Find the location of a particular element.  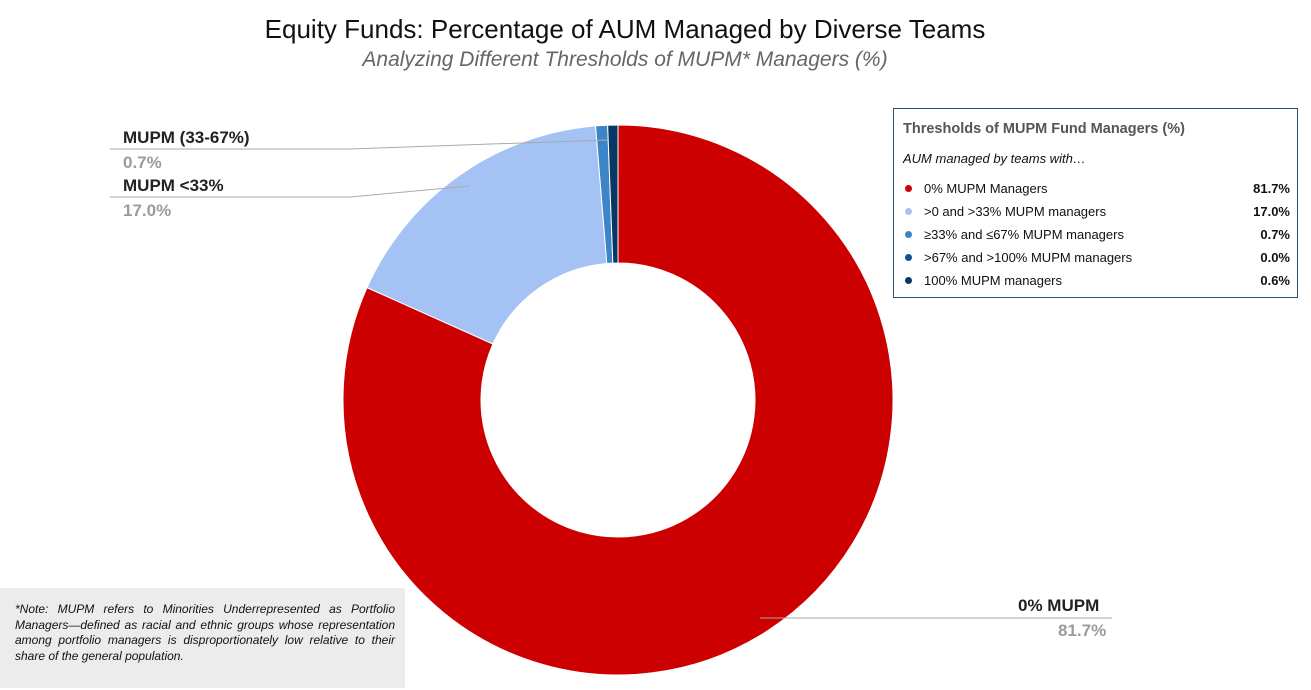

legend-item-label: 100% MUPM managers is located at coordinates (993, 280).